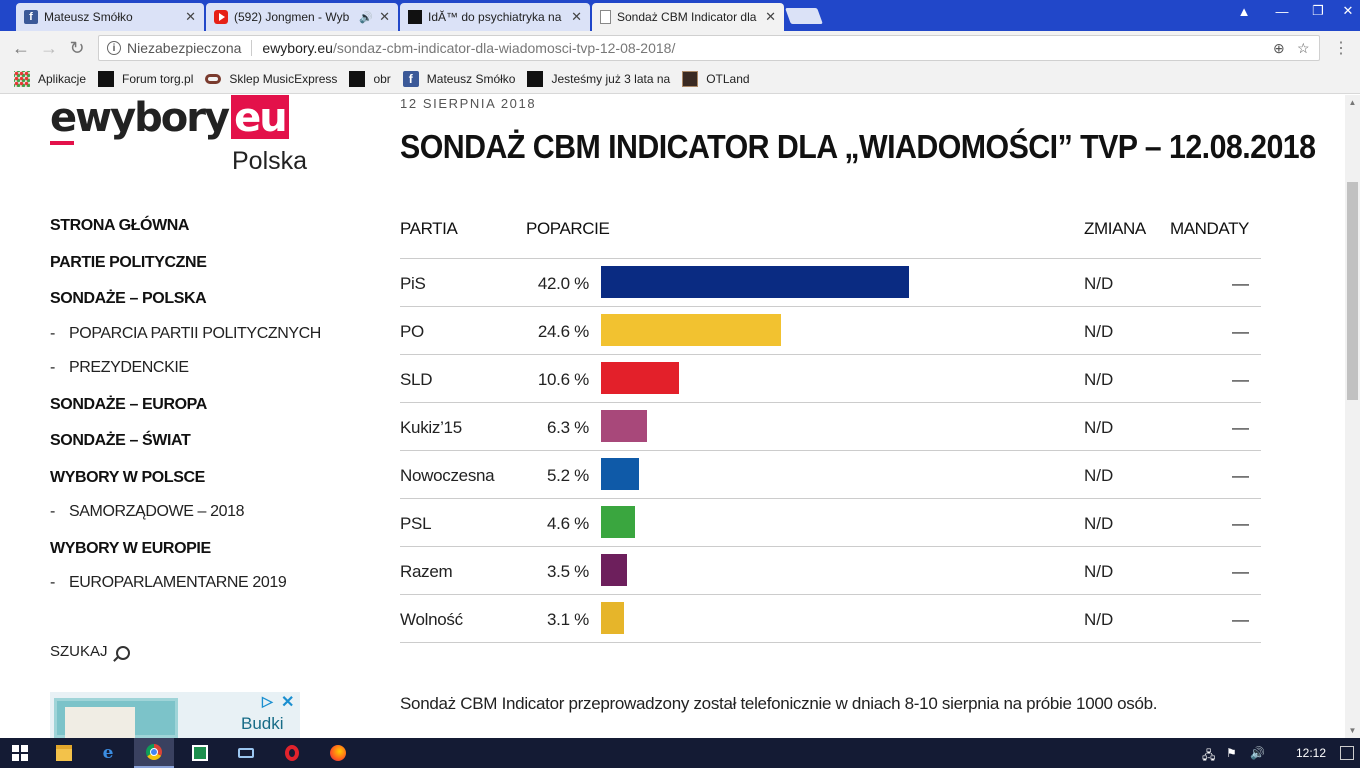  What do you see at coordinates (1303, 48) in the screenshot?
I see `star-icon: ☆` at bounding box center [1303, 48].